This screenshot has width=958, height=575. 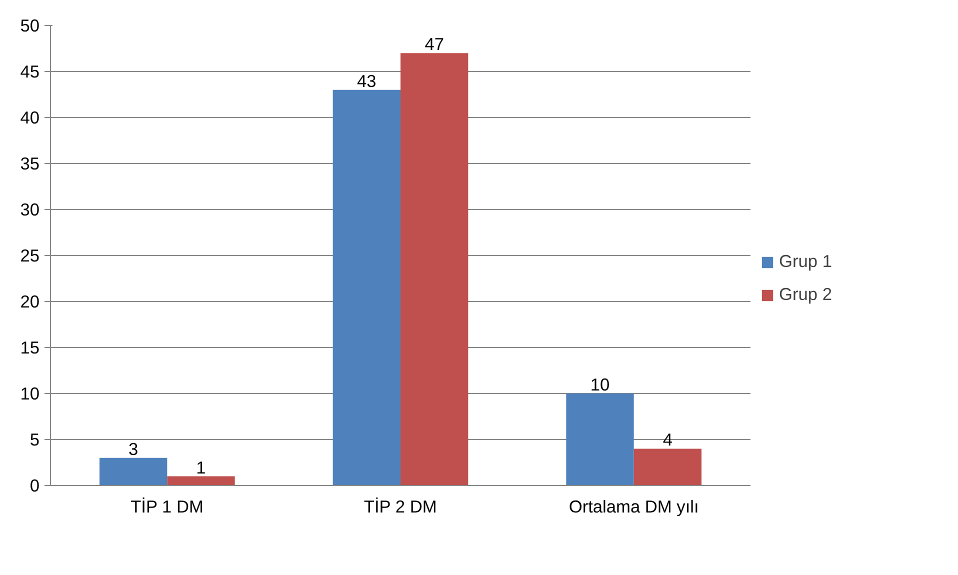 I want to click on y-tick-label: 50, so click(x=30, y=26).